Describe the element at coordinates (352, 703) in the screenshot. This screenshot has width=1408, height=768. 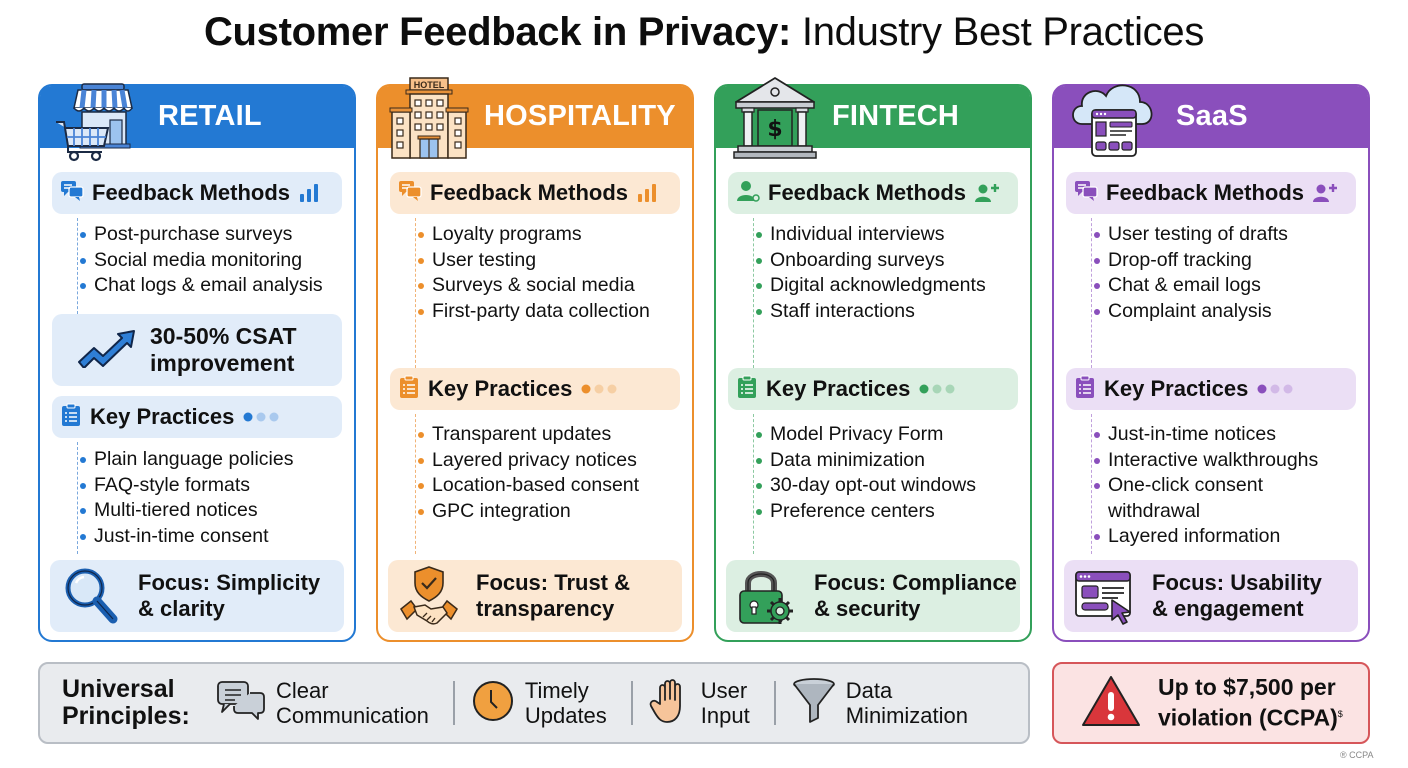
I see `principle-label: Clear Communication` at that location.